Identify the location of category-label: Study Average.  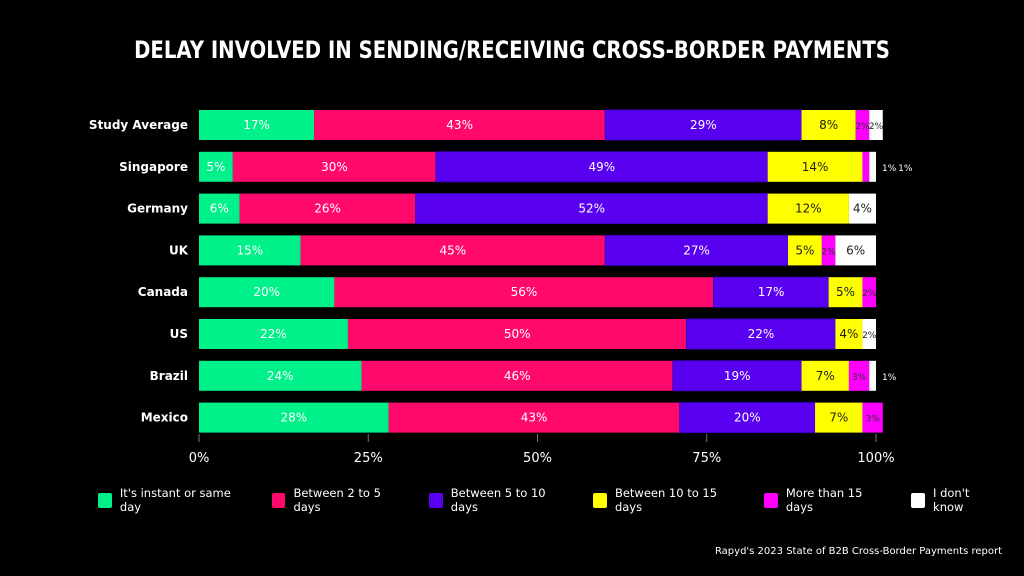
(138, 125).